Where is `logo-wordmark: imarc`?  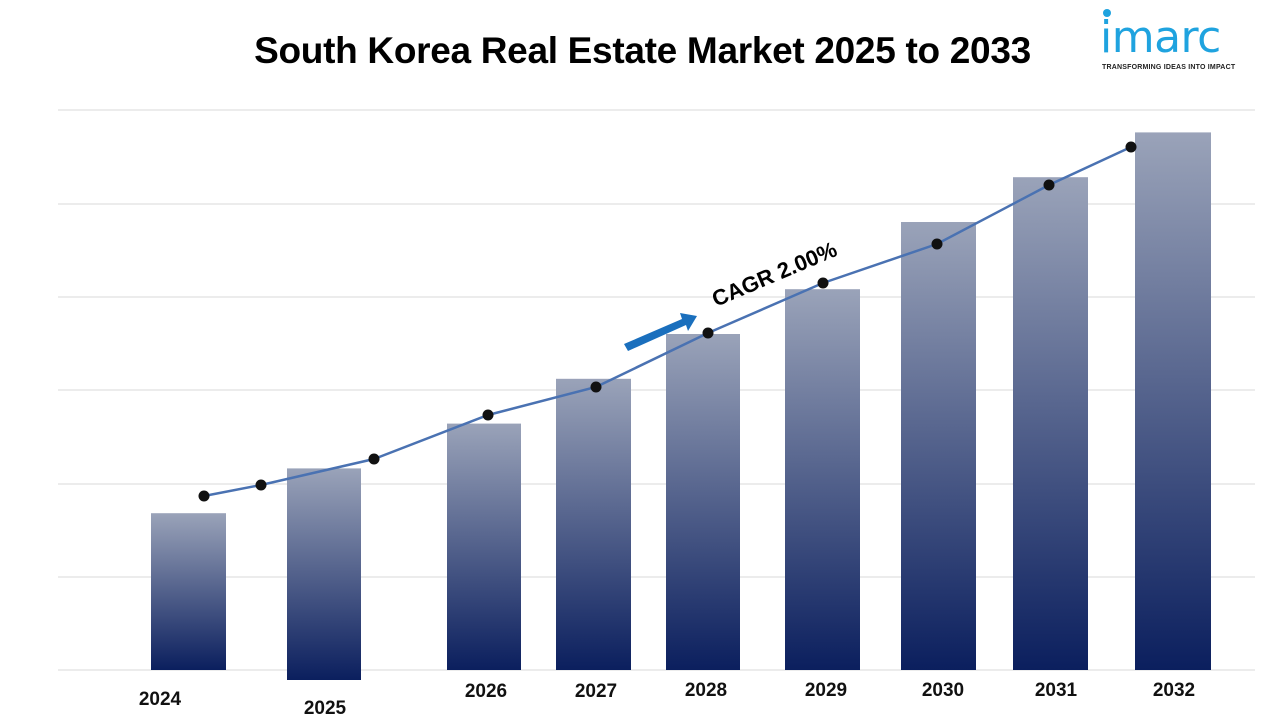 logo-wordmark: imarc is located at coordinates (1160, 37).